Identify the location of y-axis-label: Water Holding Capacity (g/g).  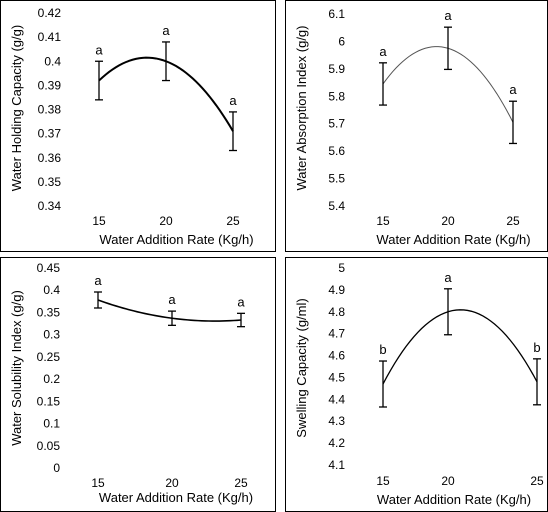
(16, 108).